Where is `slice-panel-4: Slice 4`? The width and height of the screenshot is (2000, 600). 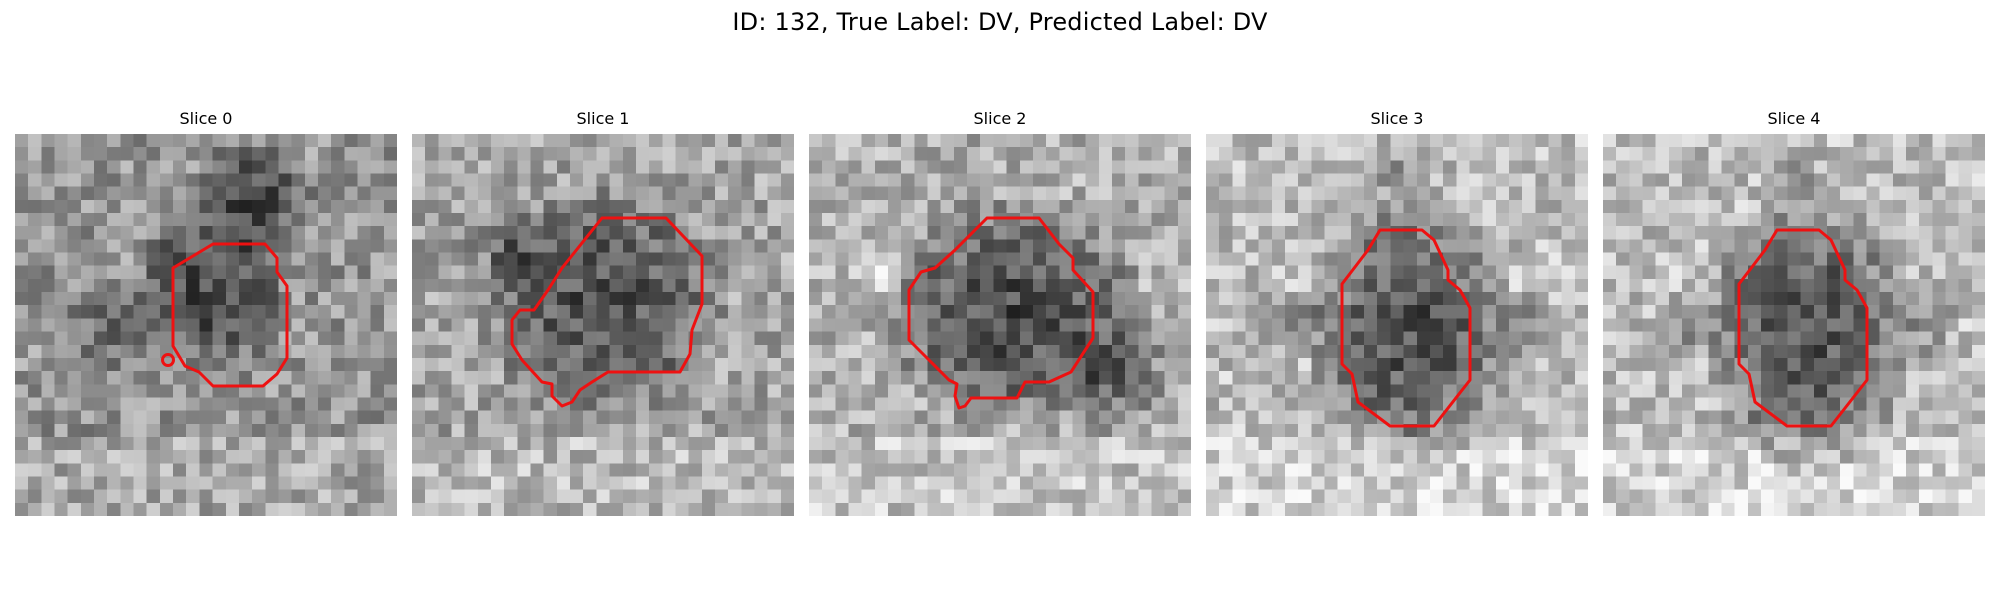 slice-panel-4: Slice 4 is located at coordinates (1794, 312).